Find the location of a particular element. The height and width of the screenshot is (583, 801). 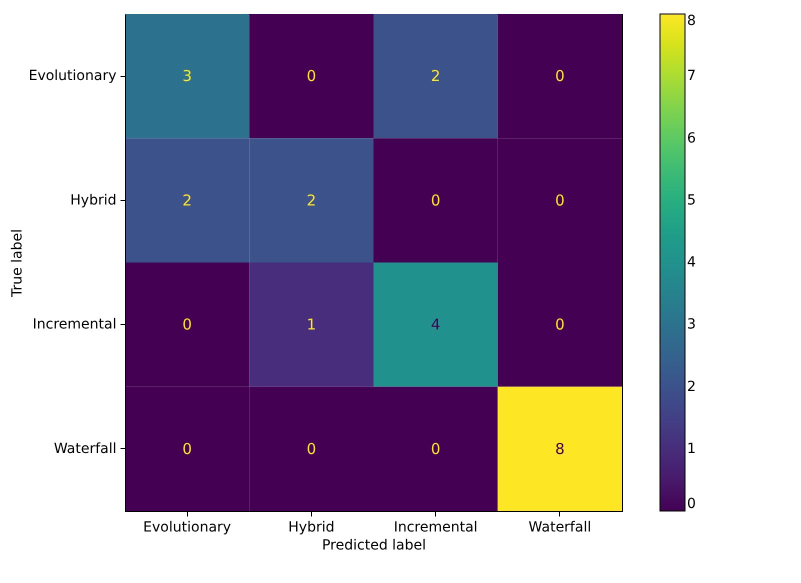

color-bar-label: 4 is located at coordinates (691, 262).